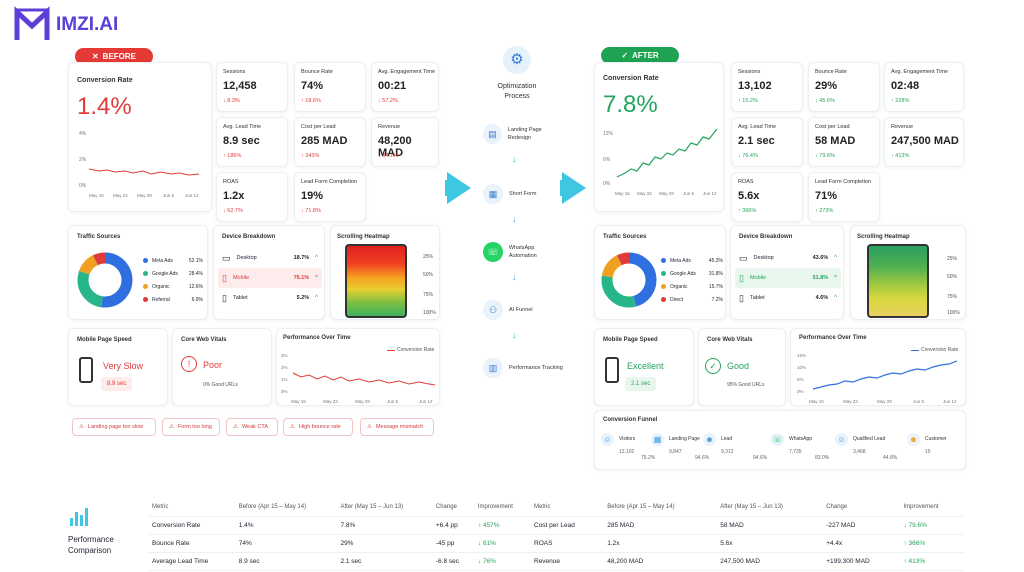  What do you see at coordinates (301, 258) in the screenshot?
I see `device-value: 18.7%` at bounding box center [301, 258].